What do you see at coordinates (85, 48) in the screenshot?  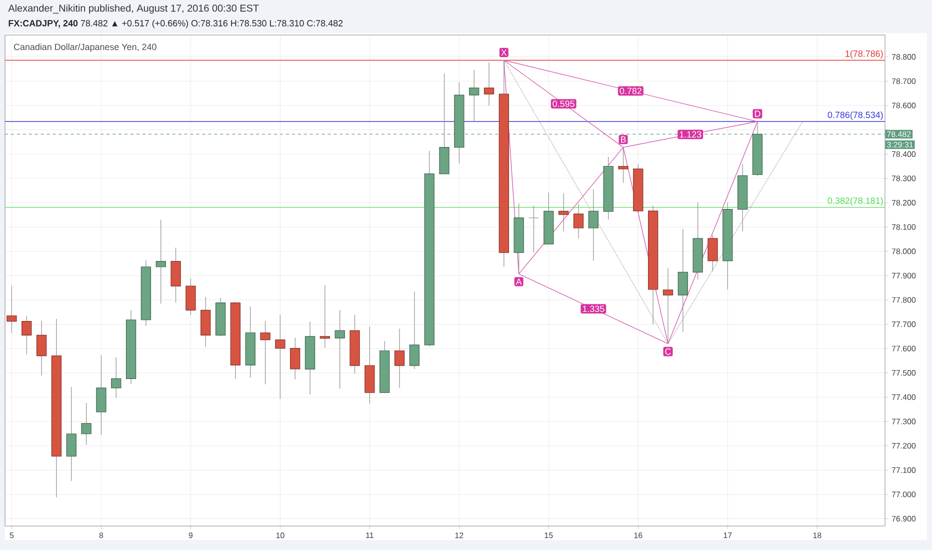 I see `text: Canadian Dollar/Japanese Yen, 240` at bounding box center [85, 48].